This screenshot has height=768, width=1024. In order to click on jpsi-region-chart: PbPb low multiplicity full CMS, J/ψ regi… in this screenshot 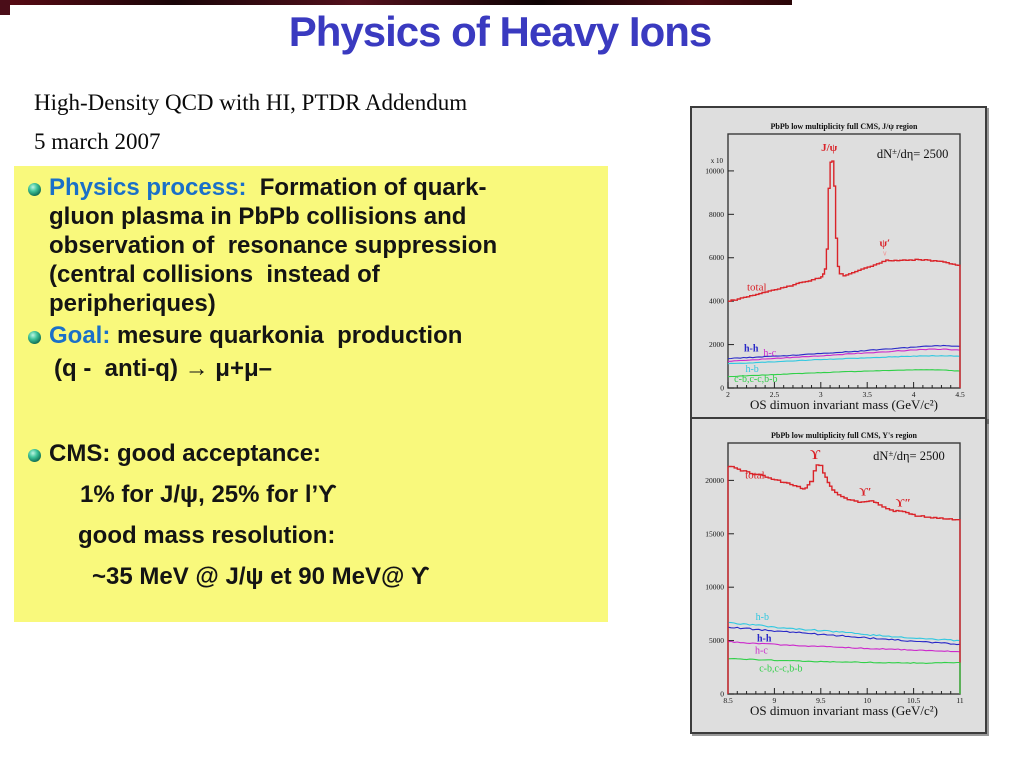, I will do `click(838, 264)`.